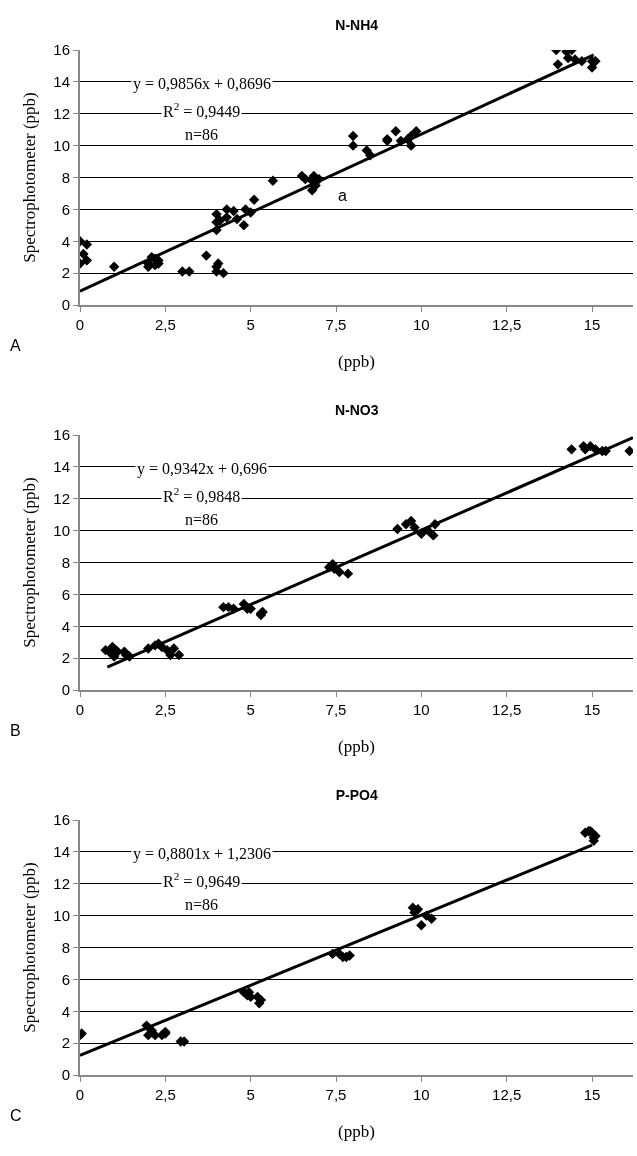 The width and height of the screenshot is (637, 1156). I want to click on text: B, so click(15, 730).